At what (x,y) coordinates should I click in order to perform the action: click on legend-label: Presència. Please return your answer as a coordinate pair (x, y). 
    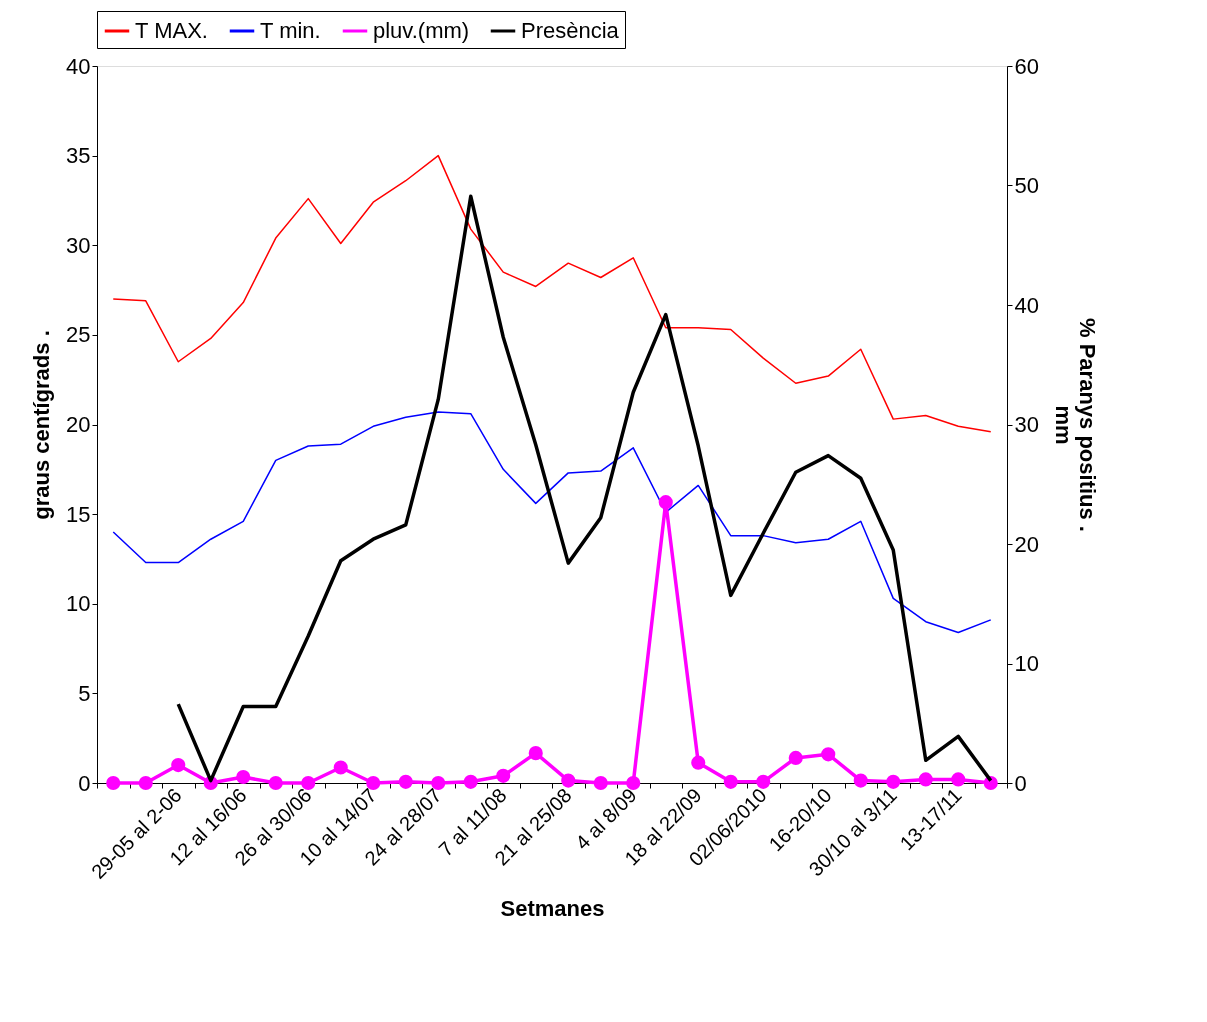
    Looking at the image, I should click on (570, 30).